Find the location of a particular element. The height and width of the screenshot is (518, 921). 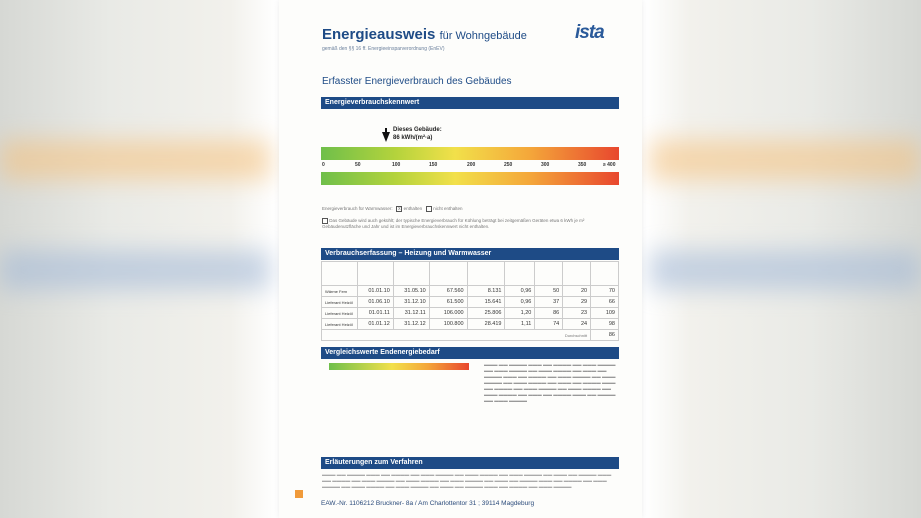

tick: 50 is located at coordinates (358, 165).